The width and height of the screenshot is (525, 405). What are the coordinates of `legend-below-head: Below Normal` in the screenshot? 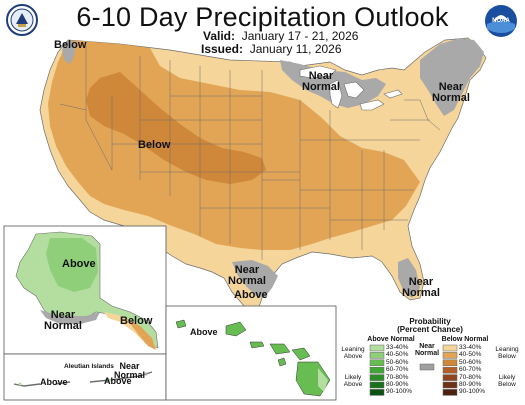 It's located at (465, 339).